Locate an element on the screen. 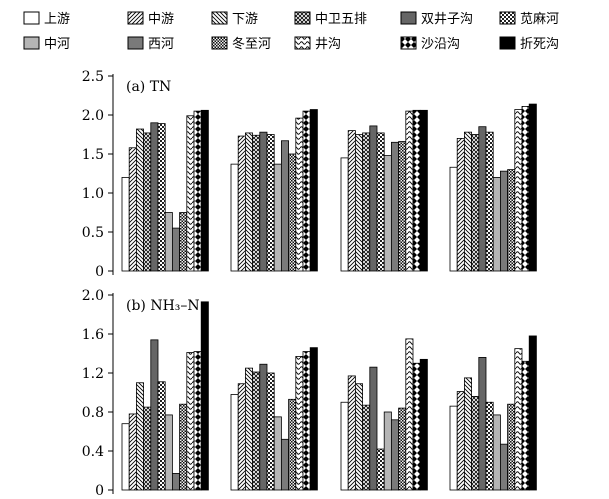  legend-label: 中游 is located at coordinates (161, 19).